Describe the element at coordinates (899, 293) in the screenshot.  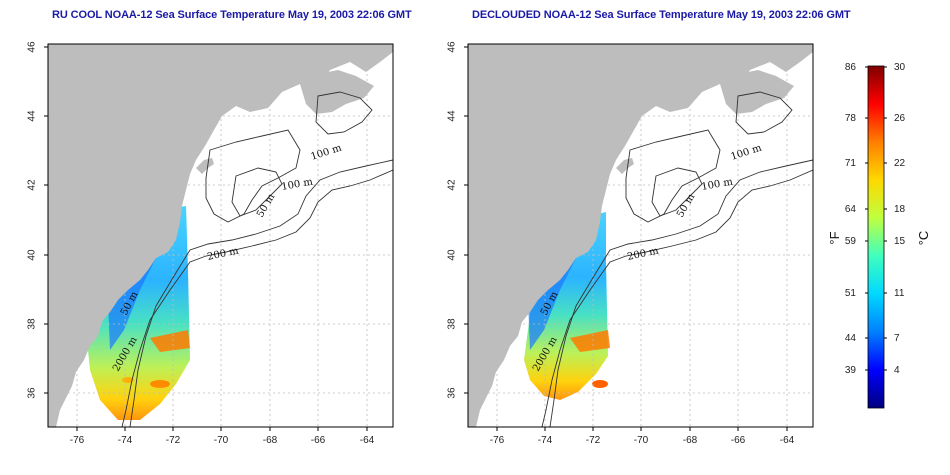
I see `celsius-tick-label: 11` at that location.